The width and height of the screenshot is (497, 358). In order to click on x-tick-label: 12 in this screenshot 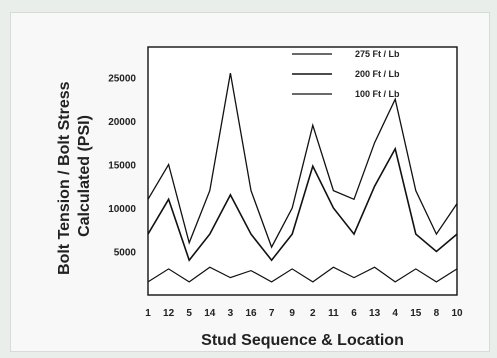, I will do `click(169, 313)`.